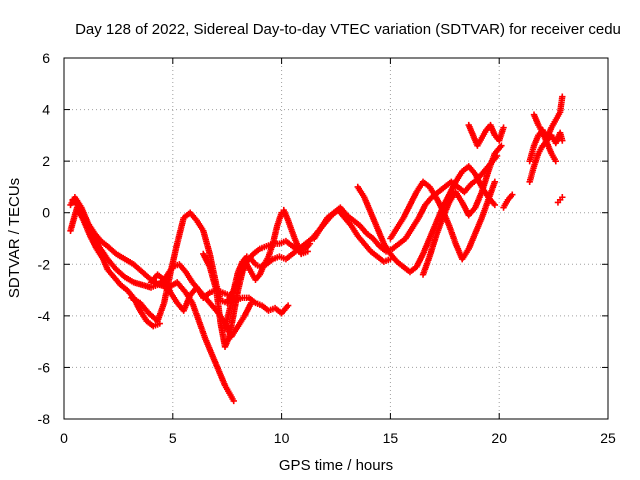  Describe the element at coordinates (608, 438) in the screenshot. I see `x-tick-label: 25` at that location.